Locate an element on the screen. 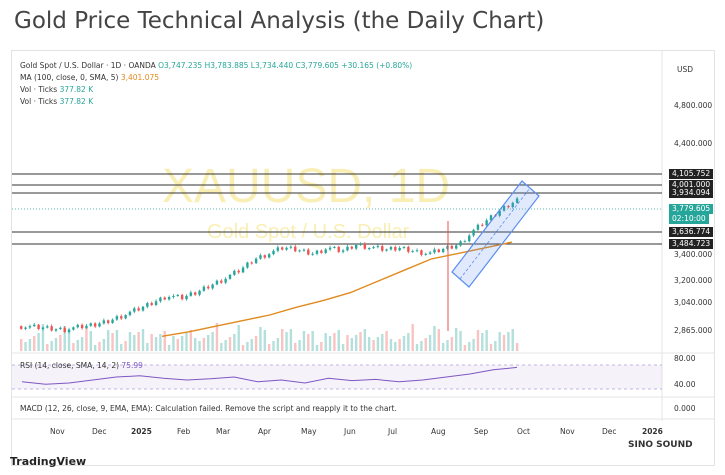 This screenshot has width=725, height=475. rsi-value: 75.99 is located at coordinates (132, 365).